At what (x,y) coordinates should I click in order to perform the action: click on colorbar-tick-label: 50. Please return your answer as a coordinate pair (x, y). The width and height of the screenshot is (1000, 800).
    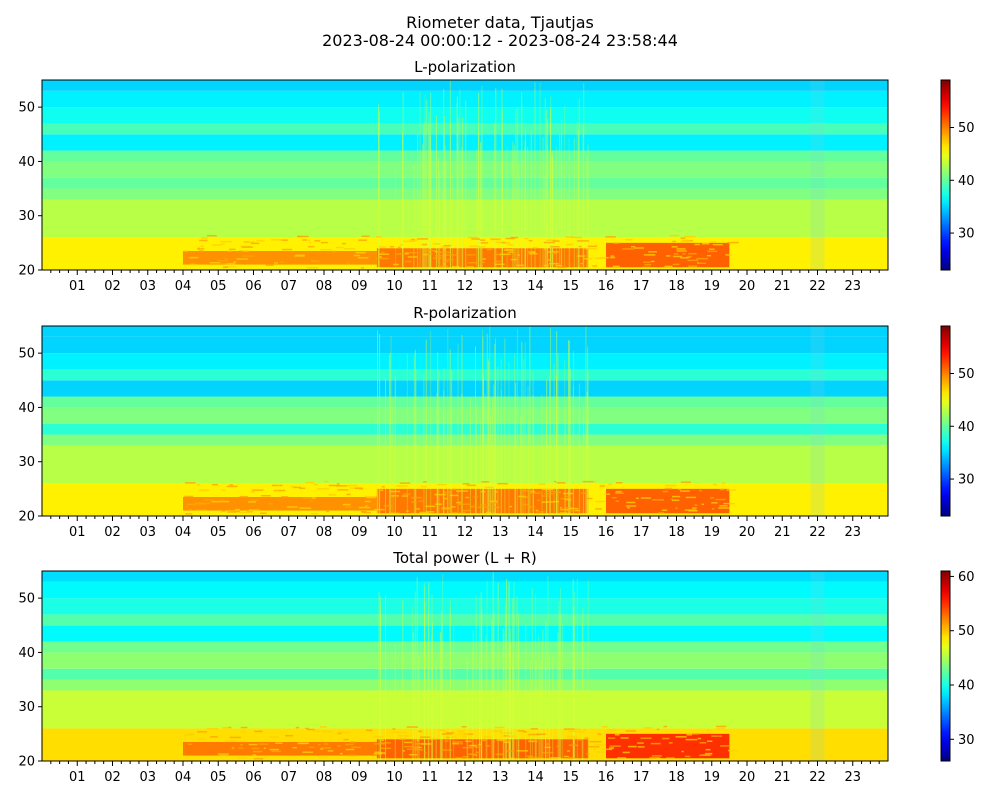
    Looking at the image, I should click on (966, 374).